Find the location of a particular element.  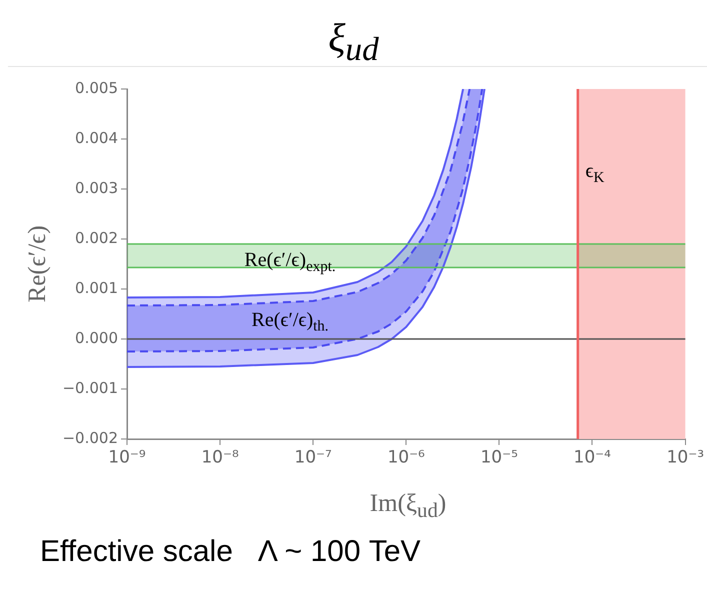

y-tick-label: 0.000 is located at coordinates (96, 337).